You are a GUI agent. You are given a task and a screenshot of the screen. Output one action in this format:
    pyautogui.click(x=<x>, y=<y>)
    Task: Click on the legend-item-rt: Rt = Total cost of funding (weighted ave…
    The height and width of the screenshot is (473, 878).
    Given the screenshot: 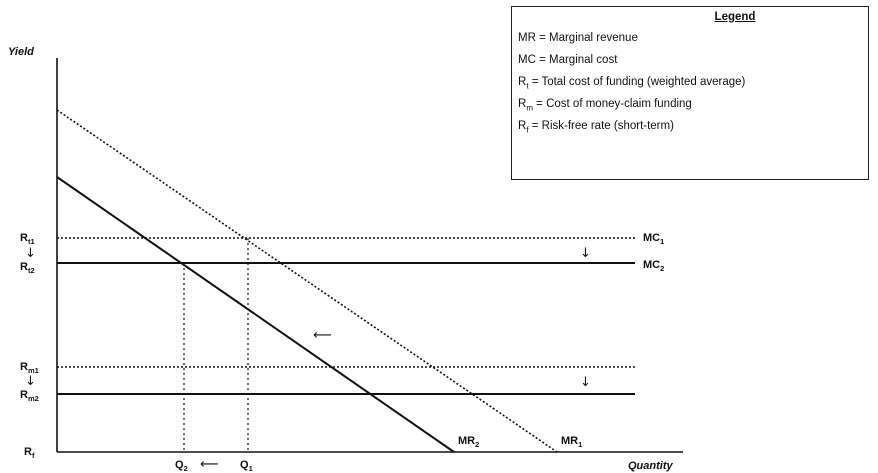 What is the action you would take?
    pyautogui.click(x=632, y=83)
    